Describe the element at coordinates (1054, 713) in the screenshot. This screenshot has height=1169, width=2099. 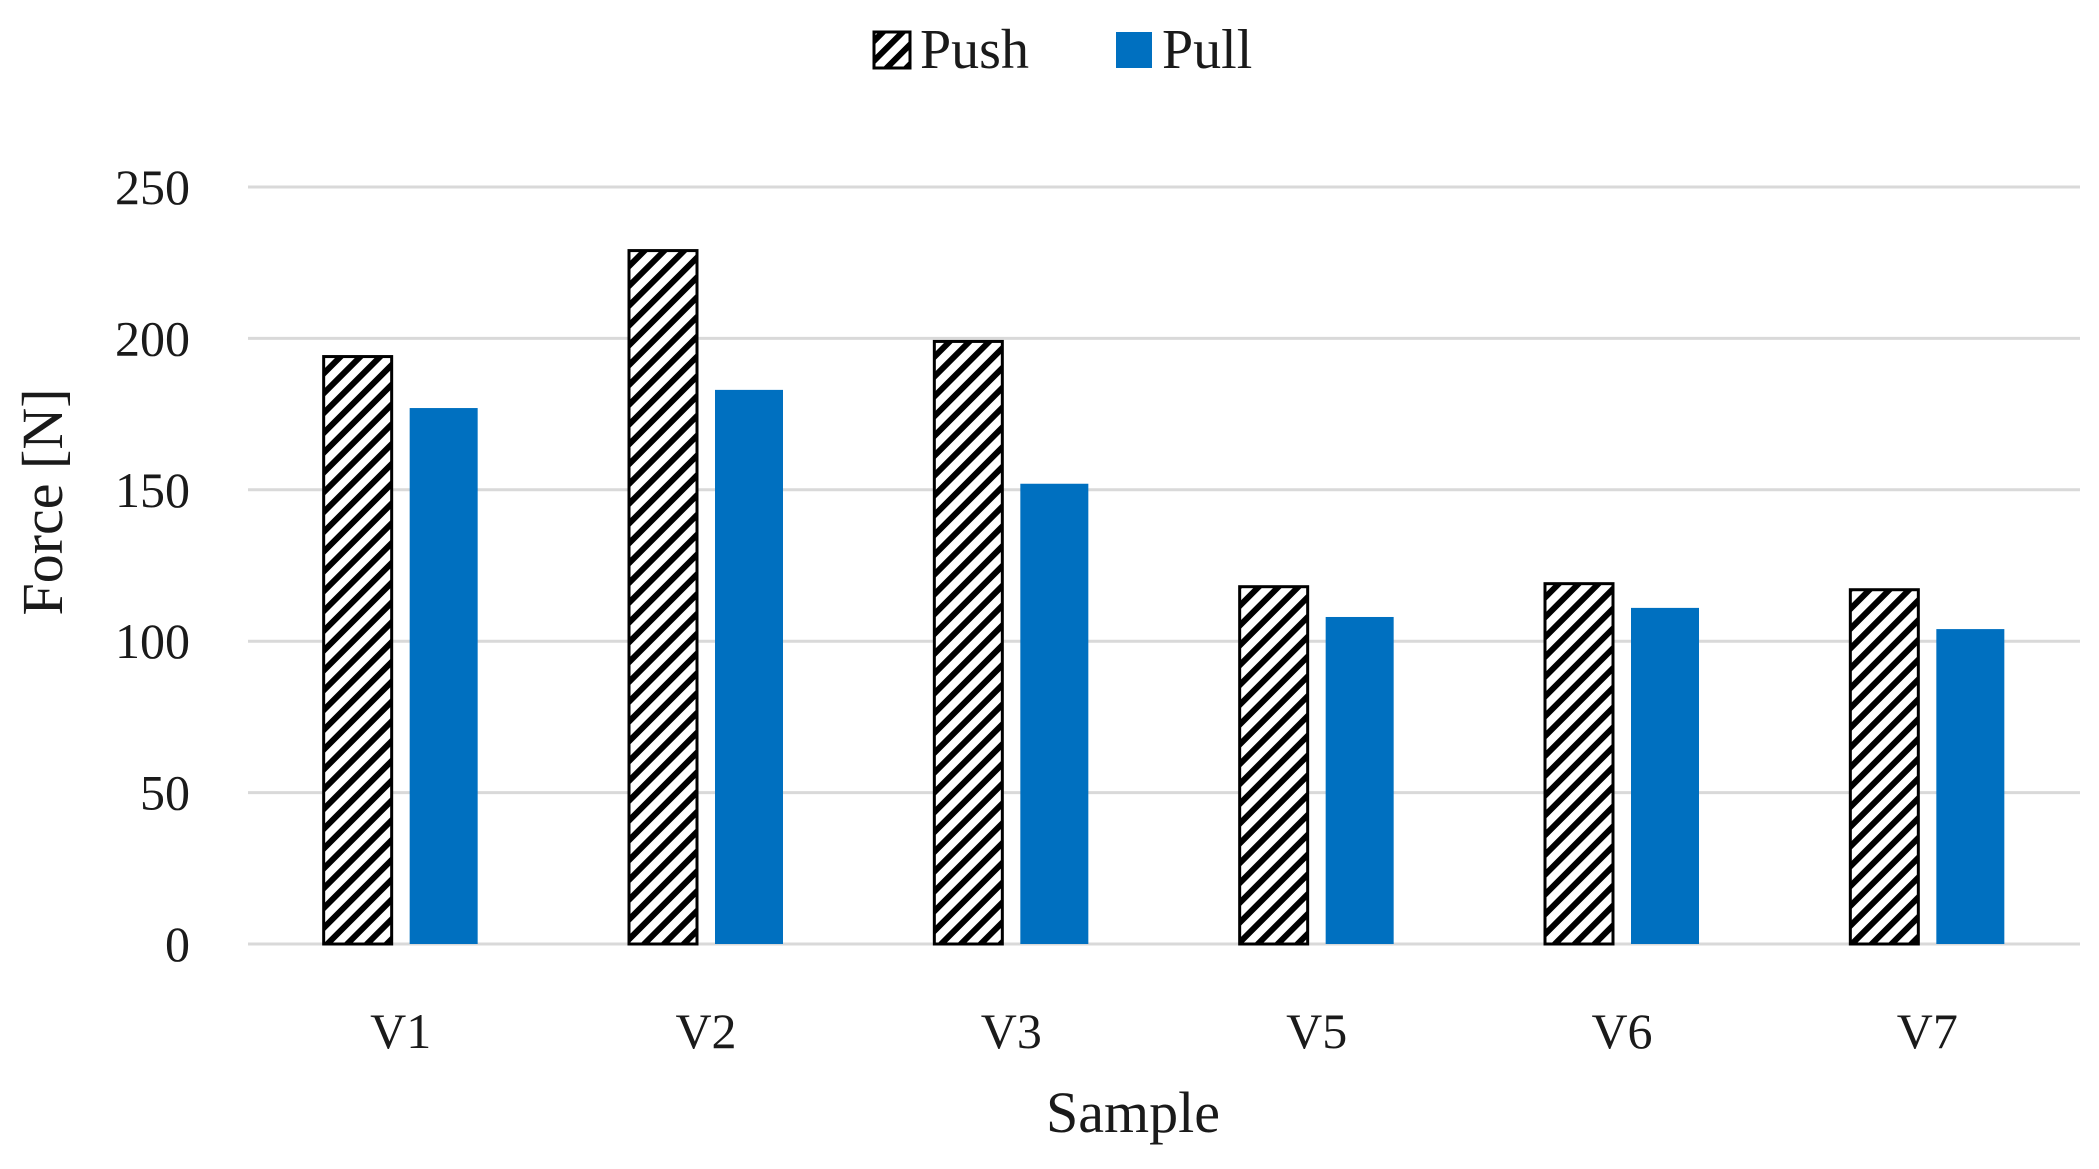
I see `bar-pull-v3` at that location.